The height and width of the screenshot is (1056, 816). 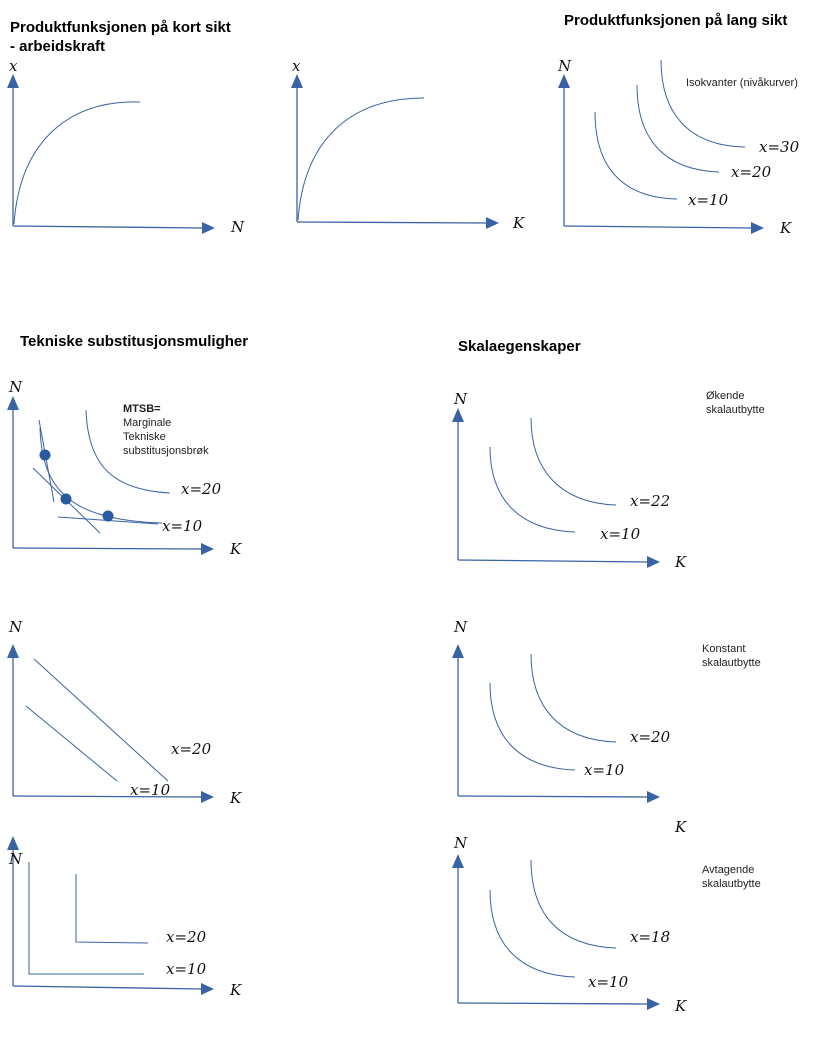 I want to click on mtsb-title: MTSB=, so click(x=142, y=409).